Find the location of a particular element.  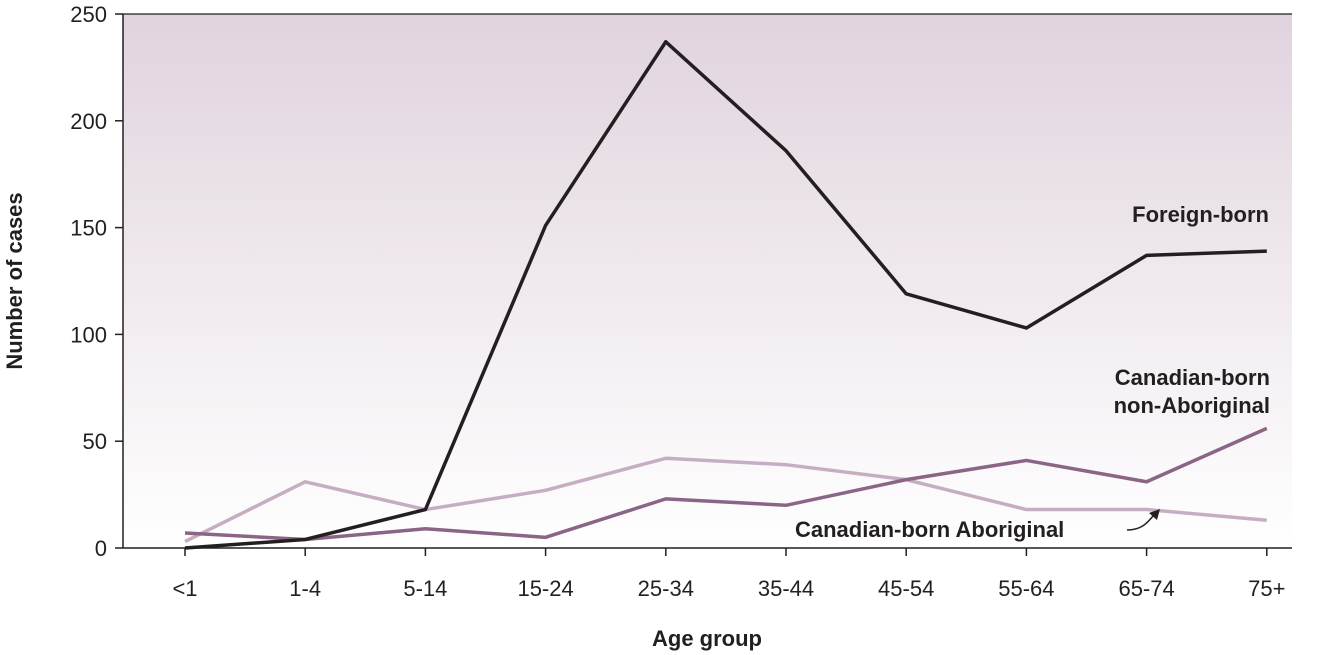

y-tick-label: 100 is located at coordinates (88, 334).